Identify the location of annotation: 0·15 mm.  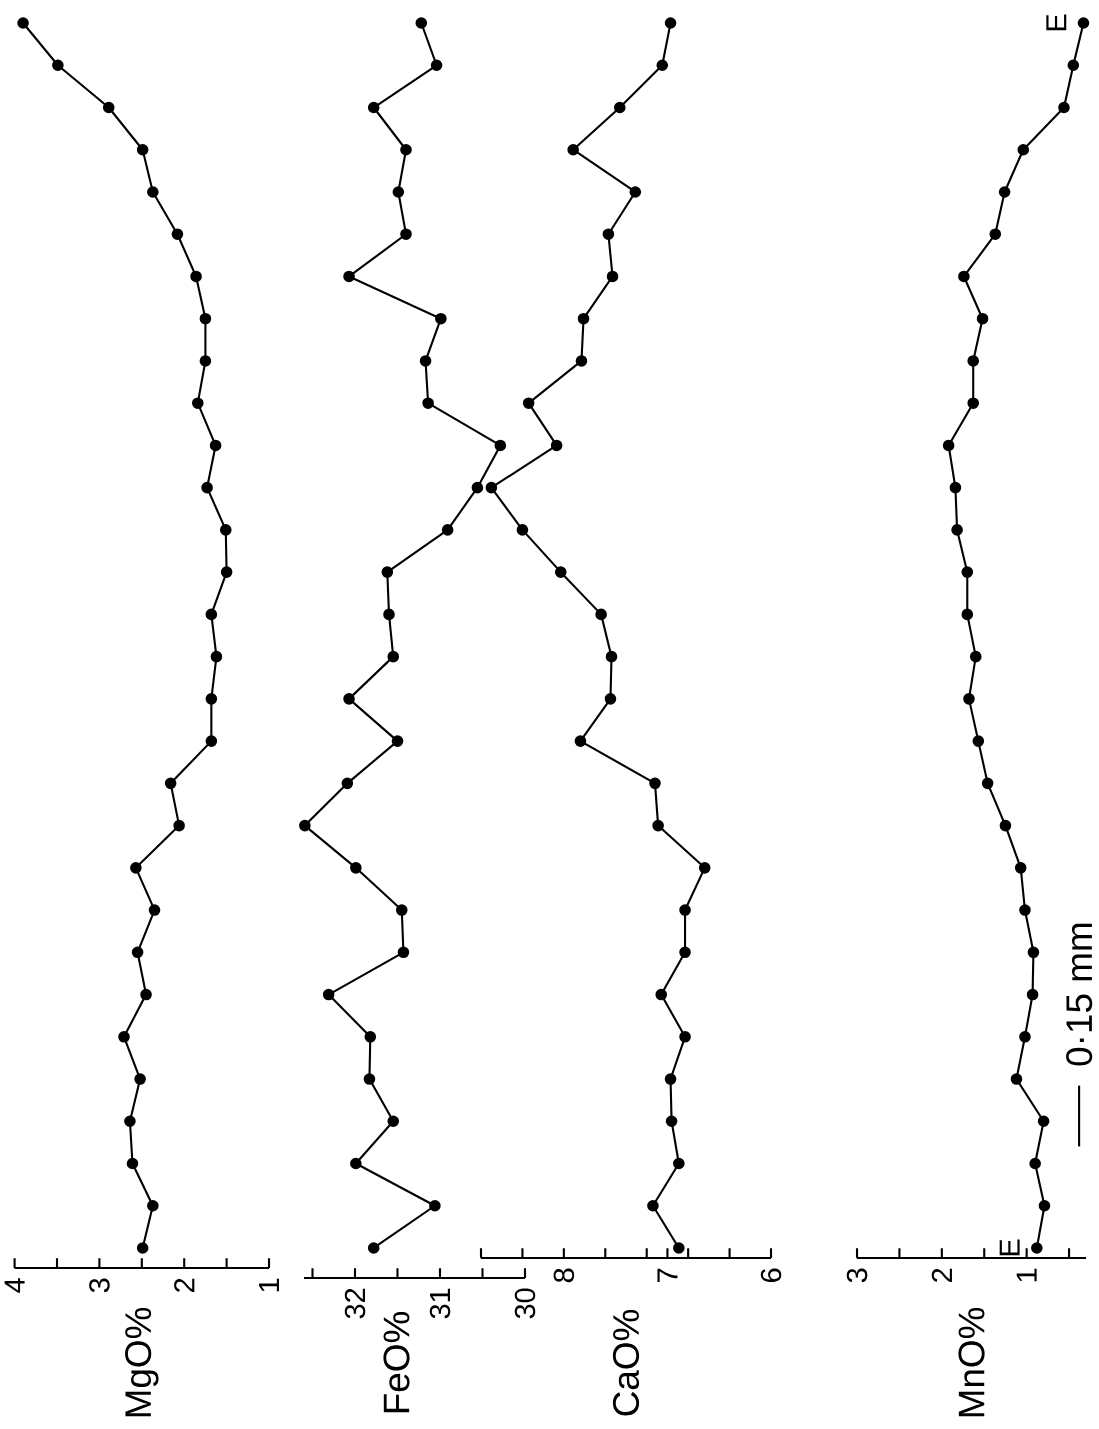
(1079, 994).